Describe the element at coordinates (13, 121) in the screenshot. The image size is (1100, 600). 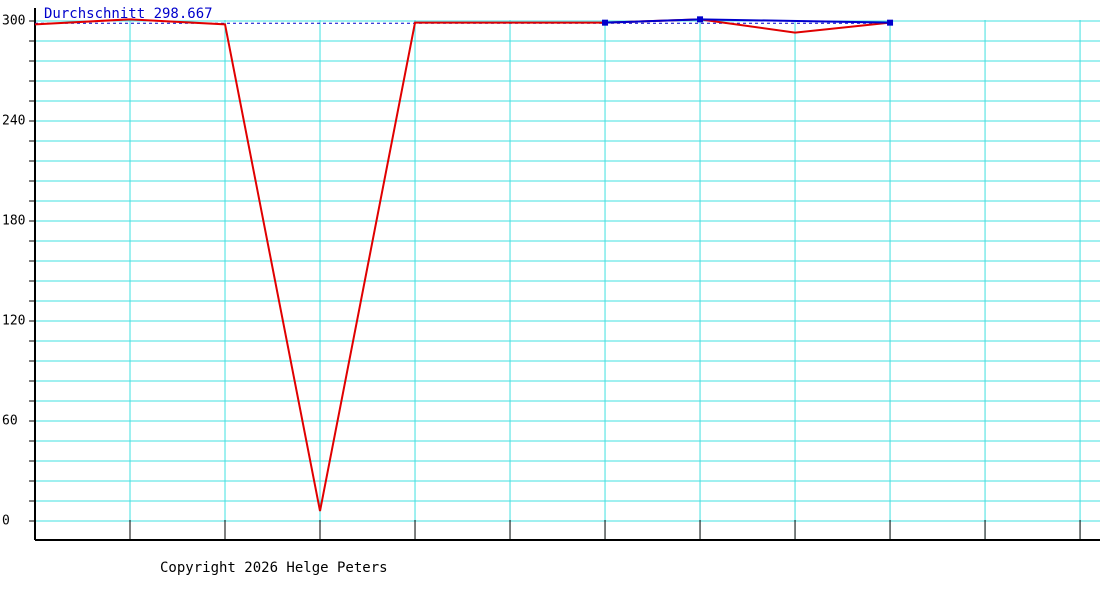
I see `y-tick-label: 240` at that location.